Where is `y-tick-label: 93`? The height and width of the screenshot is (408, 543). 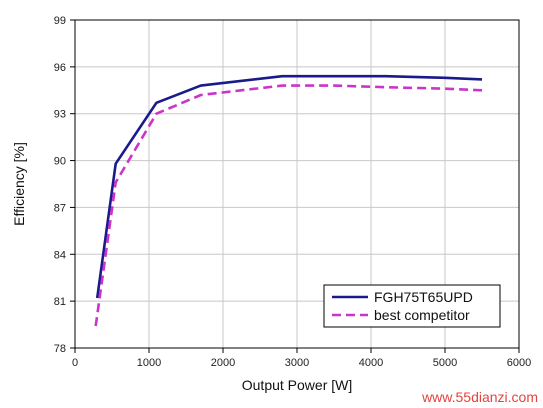
y-tick-label: 93 is located at coordinates (60, 115).